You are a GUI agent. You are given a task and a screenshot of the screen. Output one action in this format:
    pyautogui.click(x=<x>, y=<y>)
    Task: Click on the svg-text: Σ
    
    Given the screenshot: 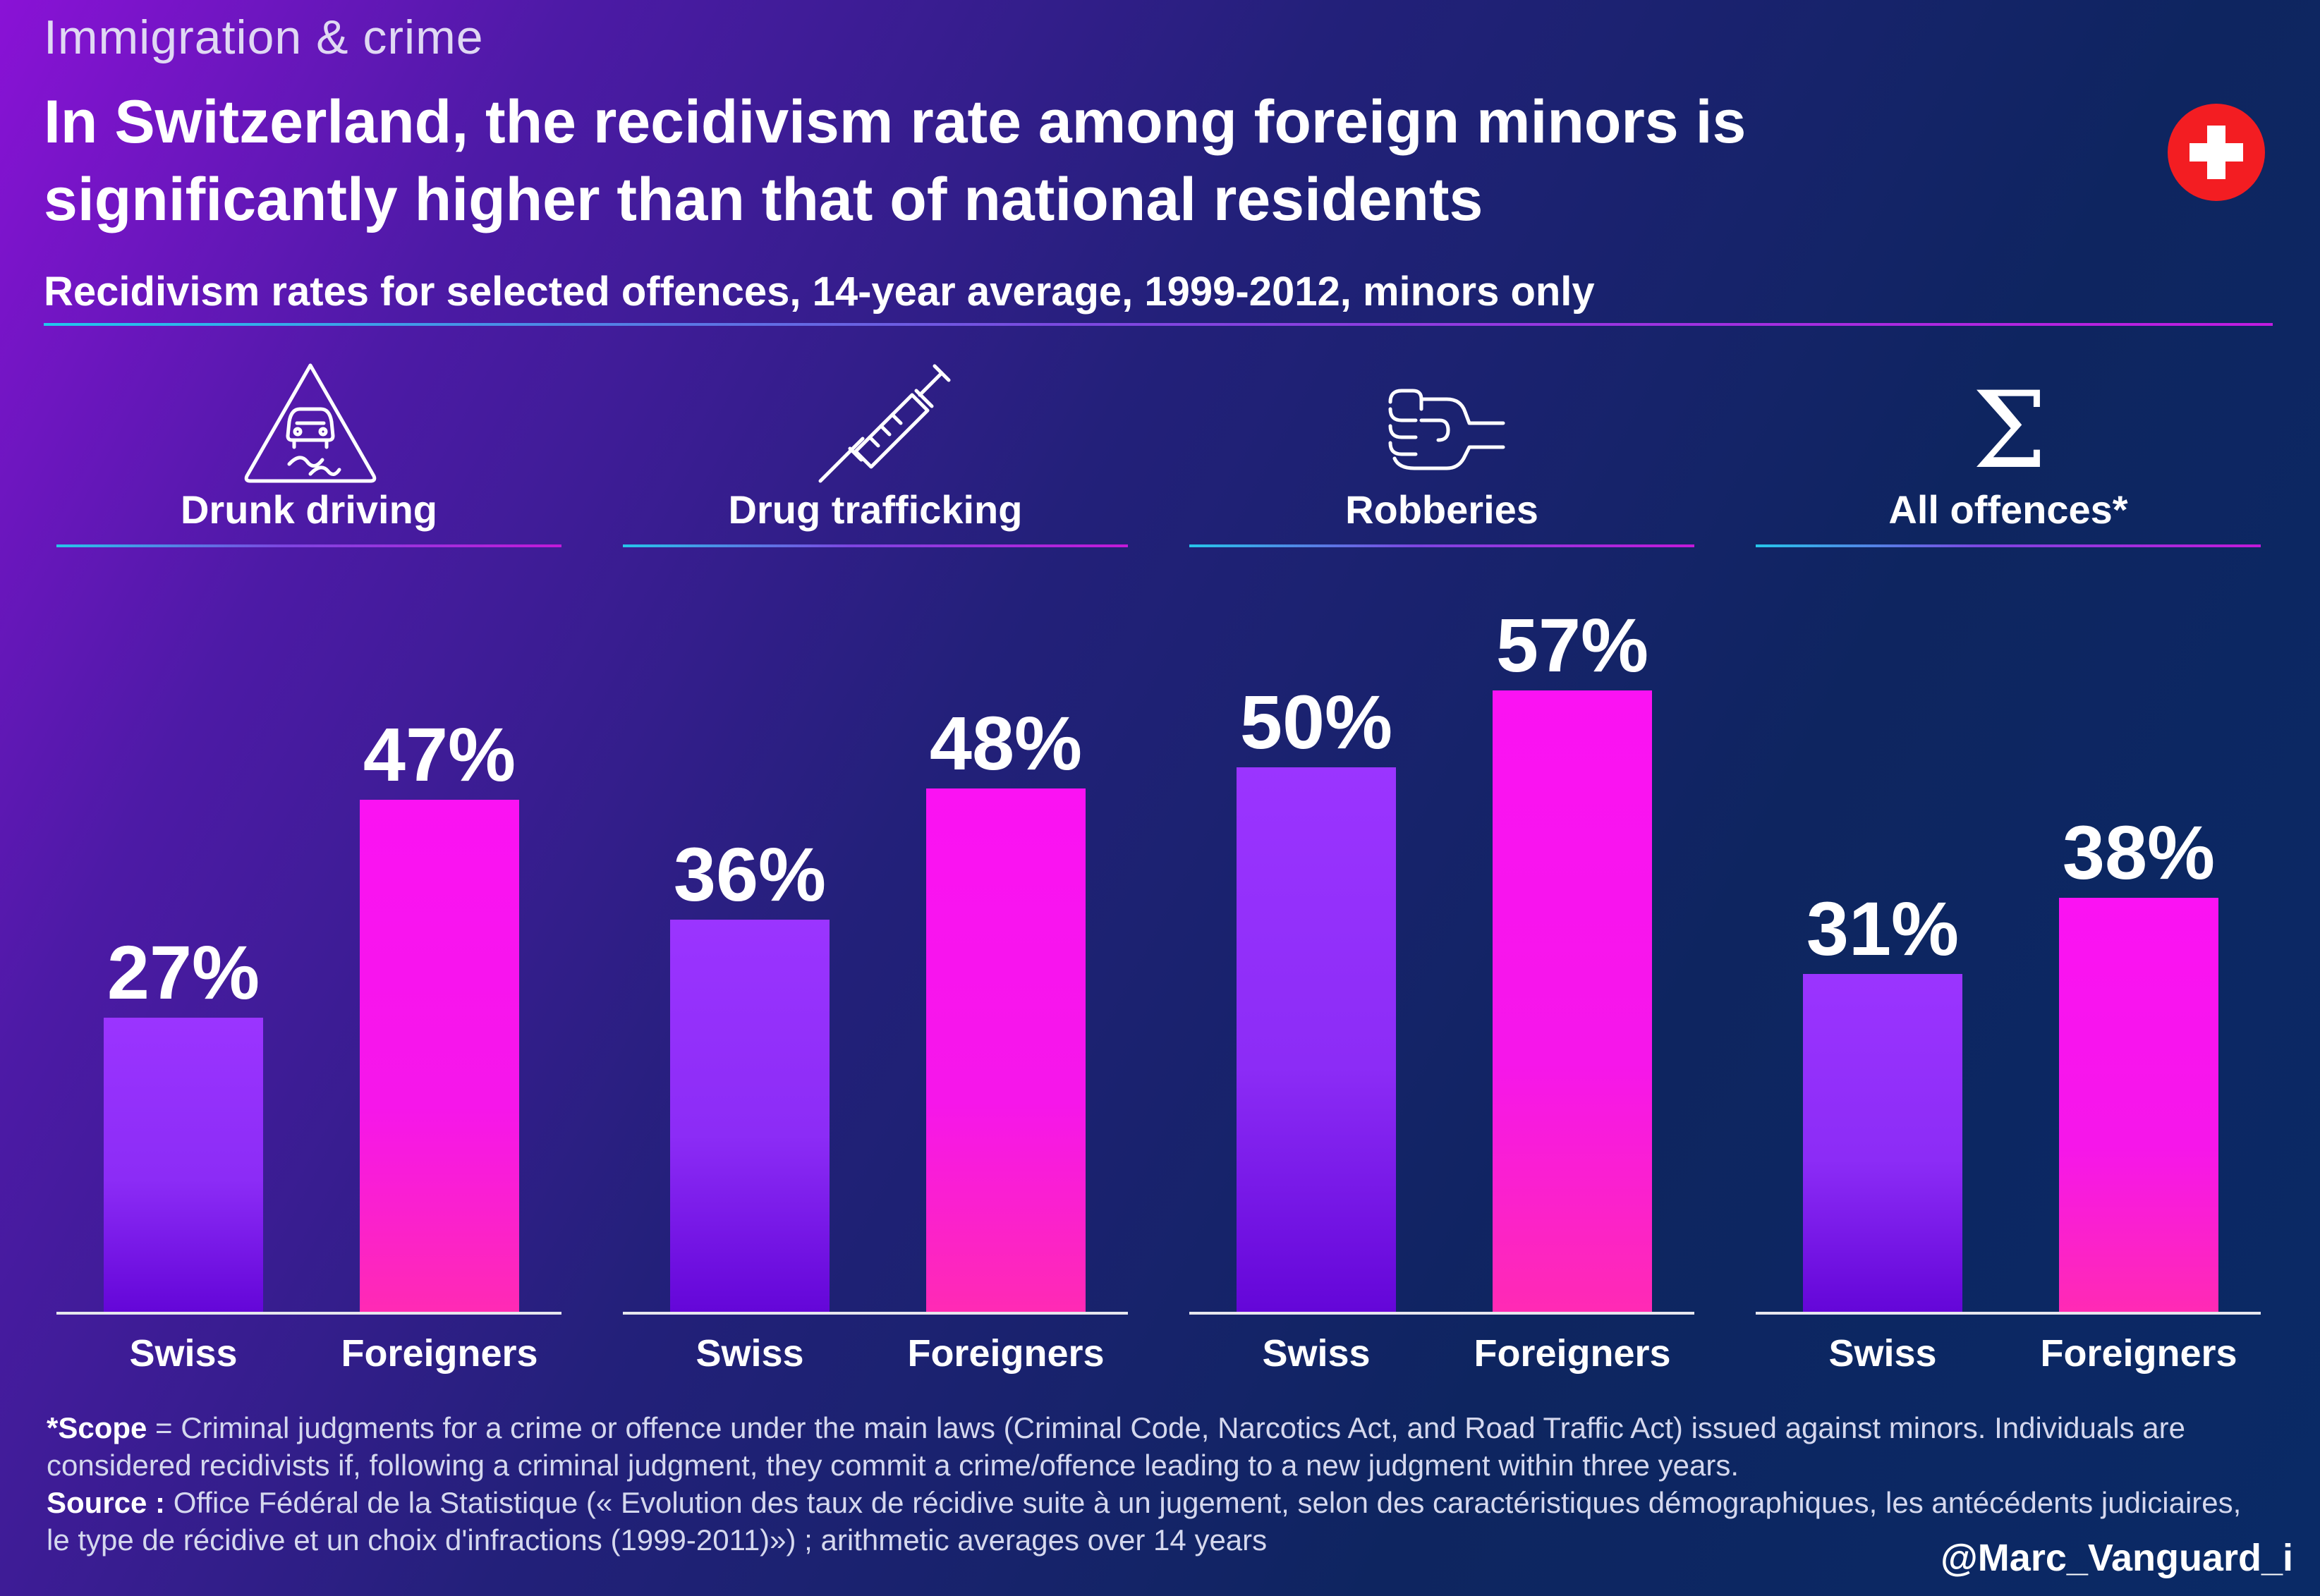 What is the action you would take?
    pyautogui.click(x=2009, y=428)
    